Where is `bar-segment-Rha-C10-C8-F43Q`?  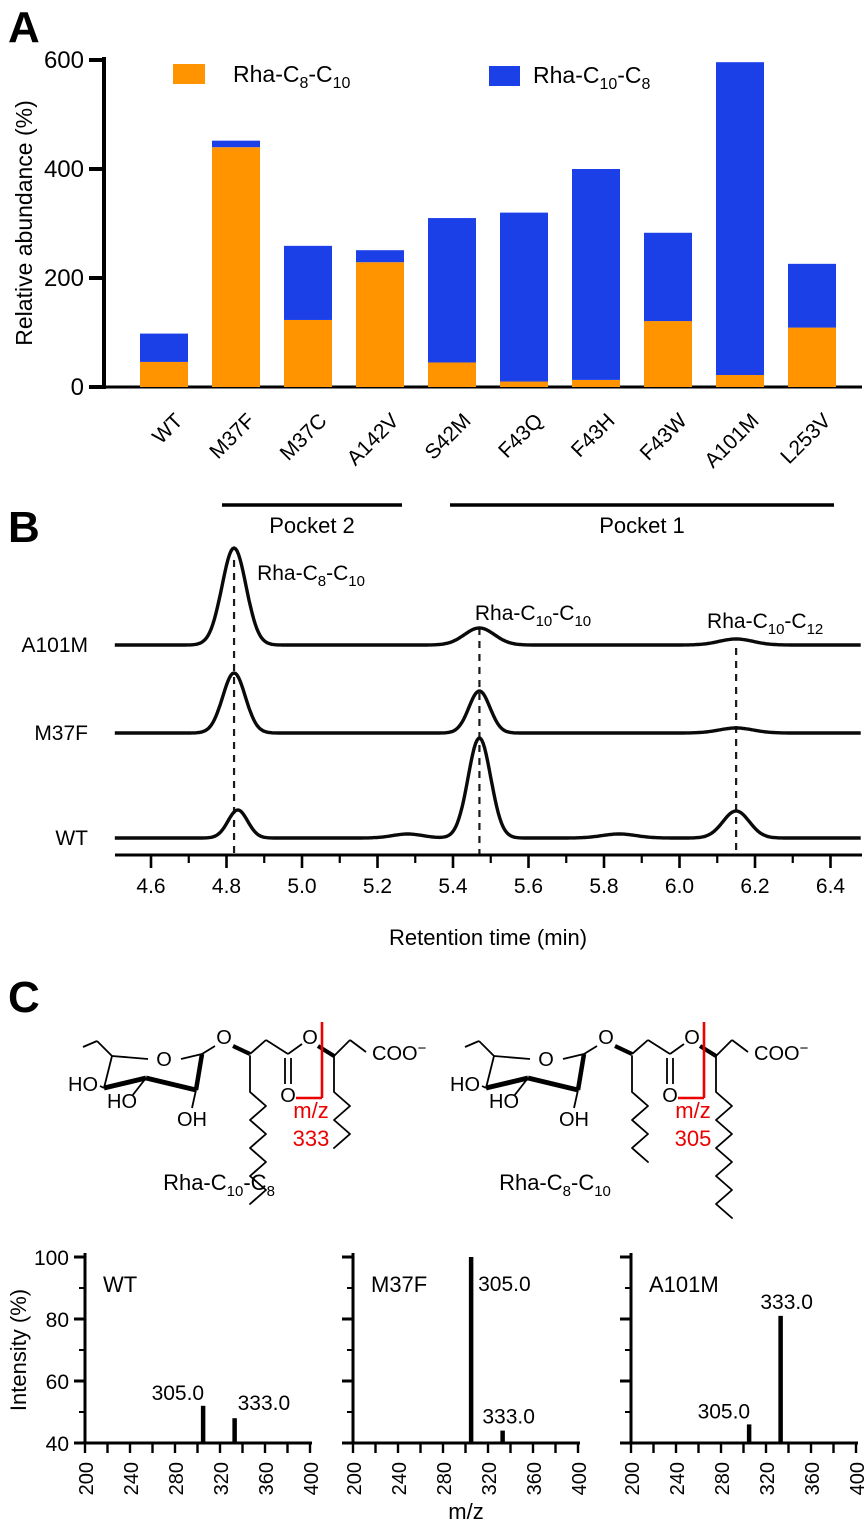
bar-segment-Rha-C10-C8-F43Q is located at coordinates (524, 297).